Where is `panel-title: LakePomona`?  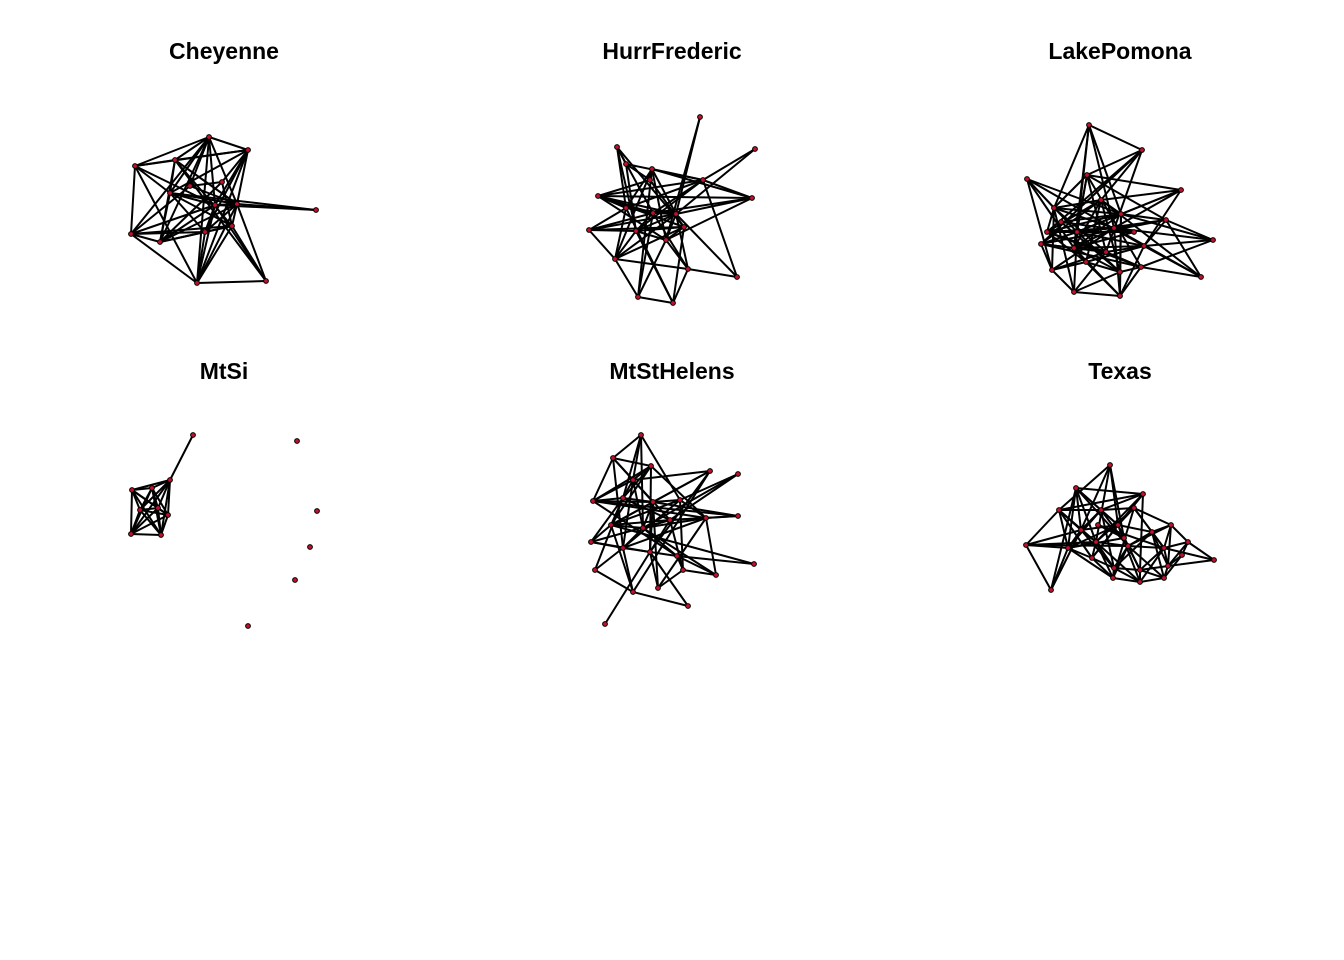 panel-title: LakePomona is located at coordinates (1120, 51).